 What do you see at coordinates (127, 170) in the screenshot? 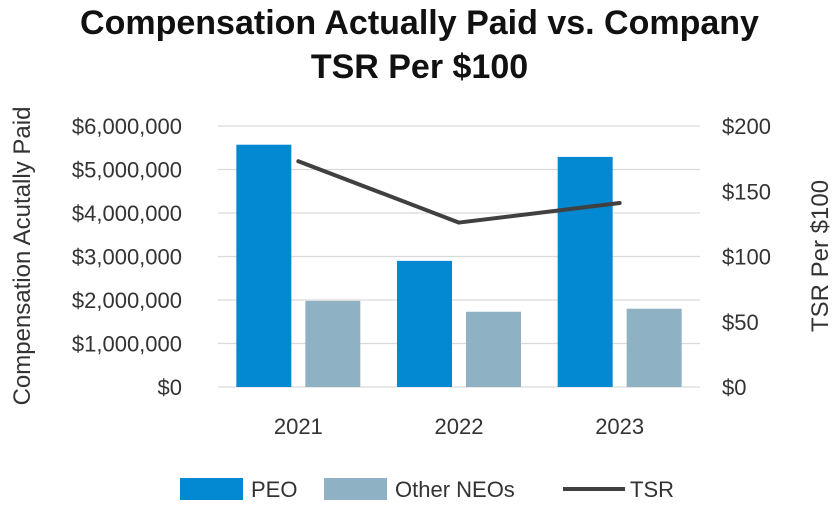
I see `y-left-tick-label: $5,000,000` at bounding box center [127, 170].